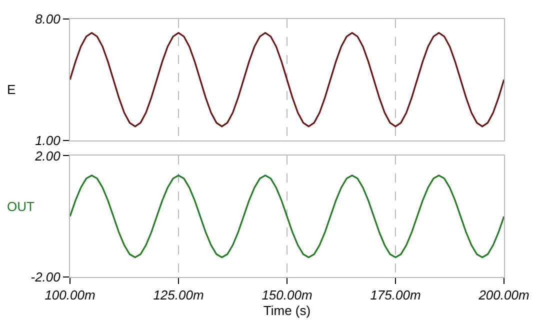 The image size is (548, 335). Describe the element at coordinates (20, 206) in the screenshot. I see `y-axis-title: OUT` at that location.